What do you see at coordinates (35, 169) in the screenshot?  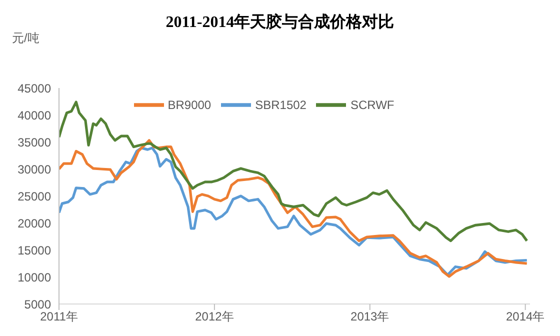 I see `y-tick-label: 30000` at bounding box center [35, 169].